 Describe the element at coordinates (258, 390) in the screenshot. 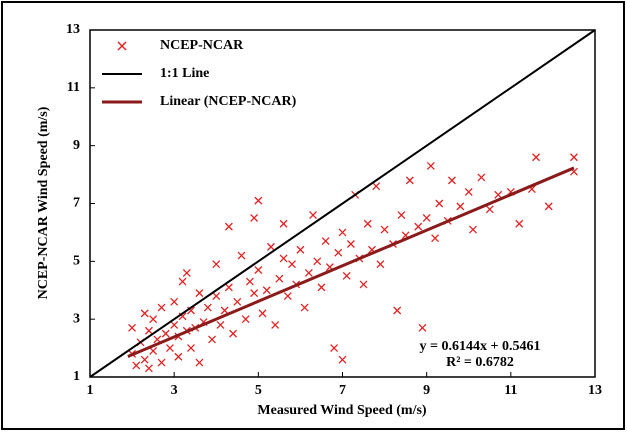

I see `x-tick-label: 5` at that location.